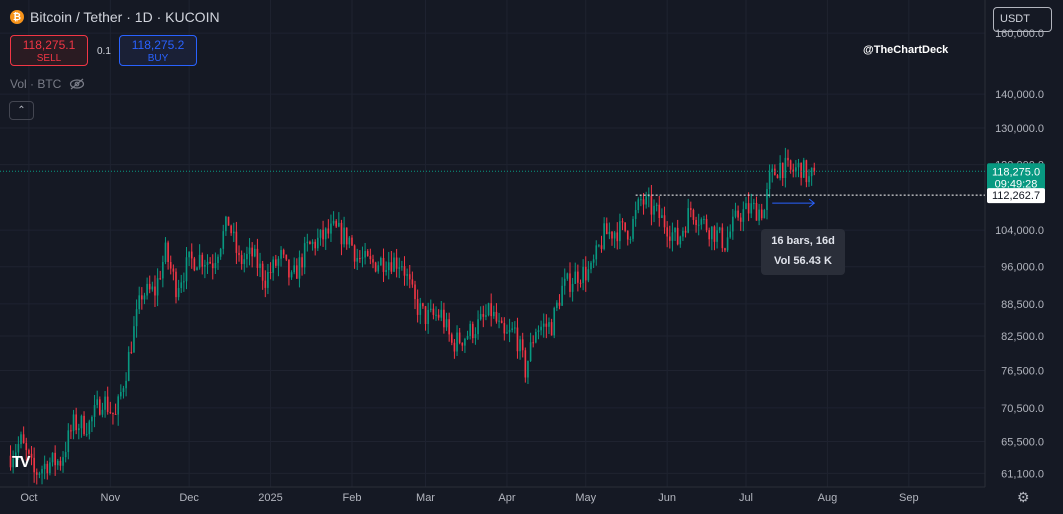 This screenshot has width=1063, height=514. Describe the element at coordinates (1015, 19) in the screenshot. I see `currency-value: USDT` at that location.